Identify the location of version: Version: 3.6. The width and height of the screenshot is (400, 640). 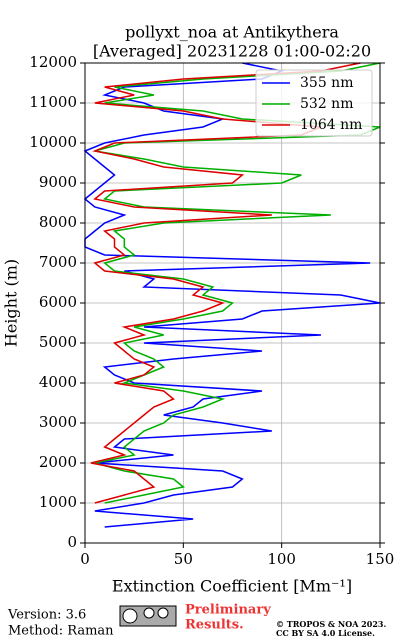
(46, 615).